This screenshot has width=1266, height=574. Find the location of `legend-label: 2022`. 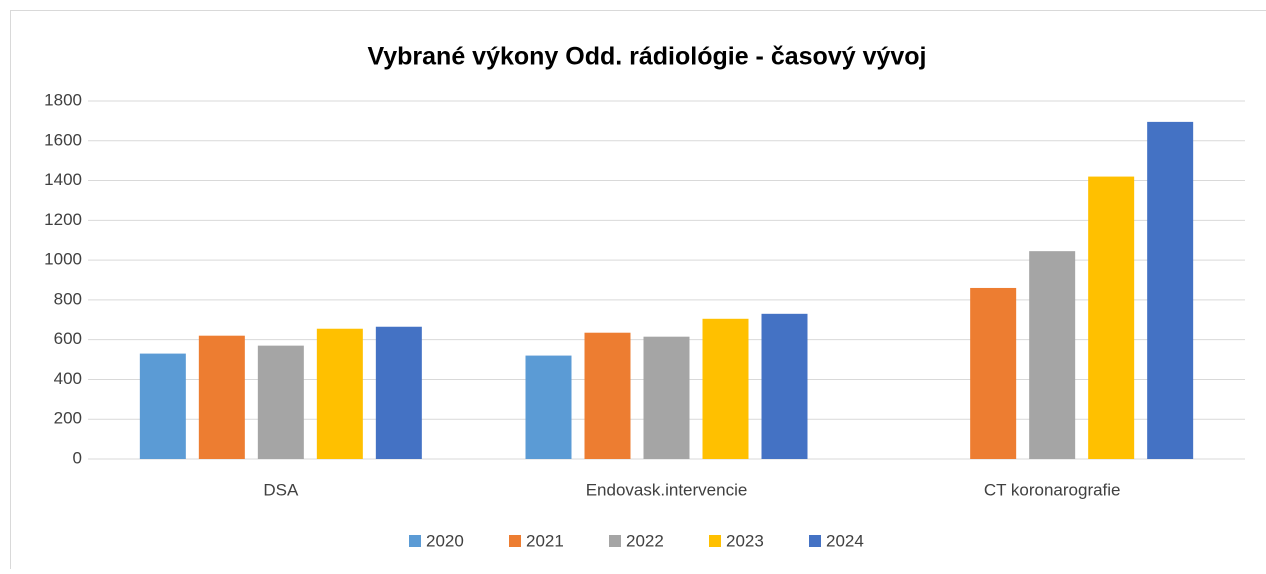

legend-label: 2022 is located at coordinates (645, 540).